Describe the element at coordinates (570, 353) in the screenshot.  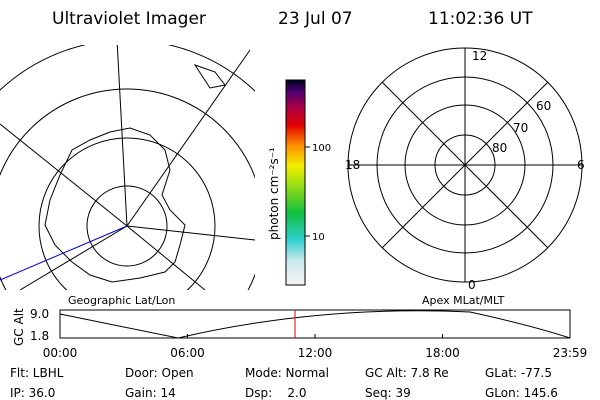
I see `x-tick-label: 23:59` at that location.